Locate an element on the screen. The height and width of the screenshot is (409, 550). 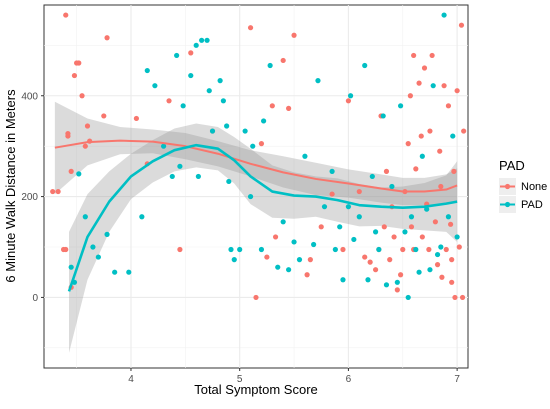
legend: PAD None PAD is located at coordinates (523, 185).